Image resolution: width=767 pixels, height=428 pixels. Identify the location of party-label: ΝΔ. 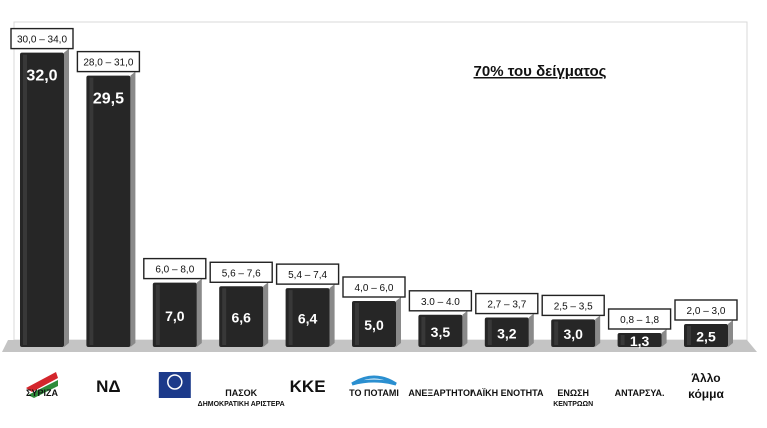
(108, 386).